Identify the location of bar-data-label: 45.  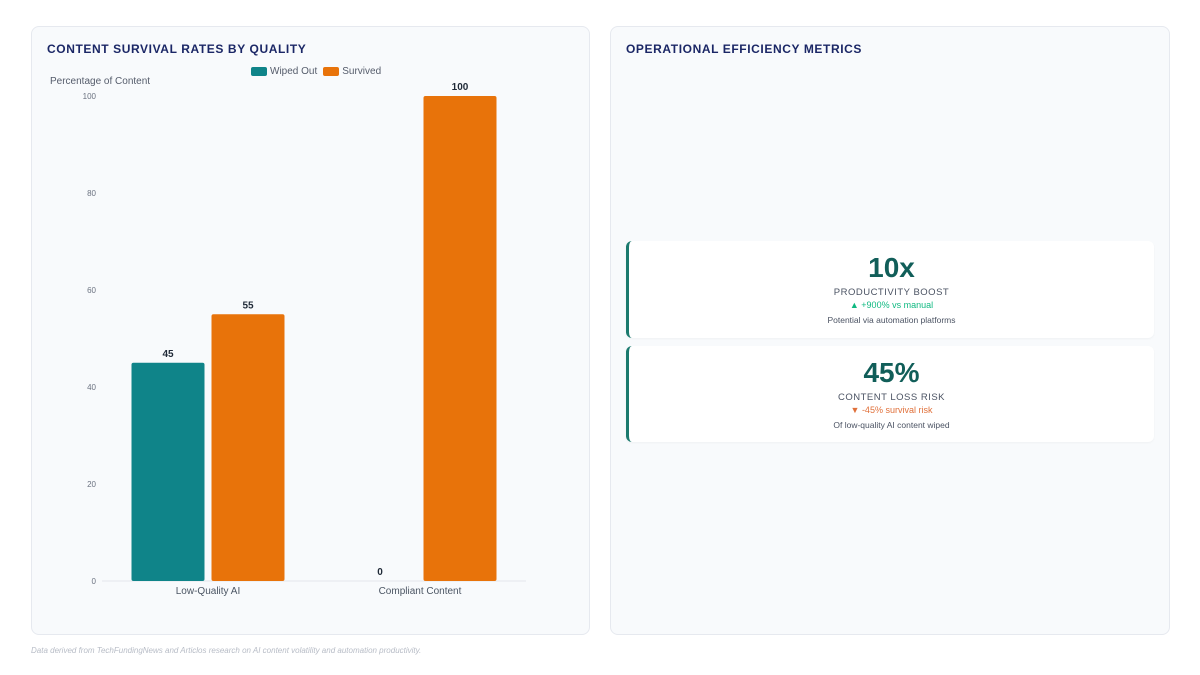
(168, 354).